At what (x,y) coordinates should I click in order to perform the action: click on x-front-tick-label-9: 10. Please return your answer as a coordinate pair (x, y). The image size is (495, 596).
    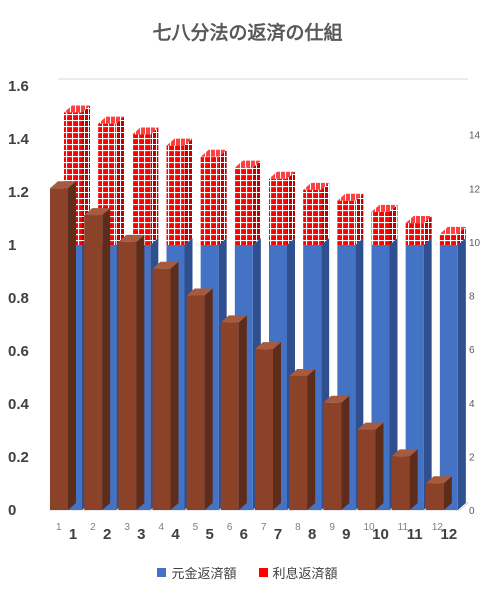
    Looking at the image, I should click on (370, 527).